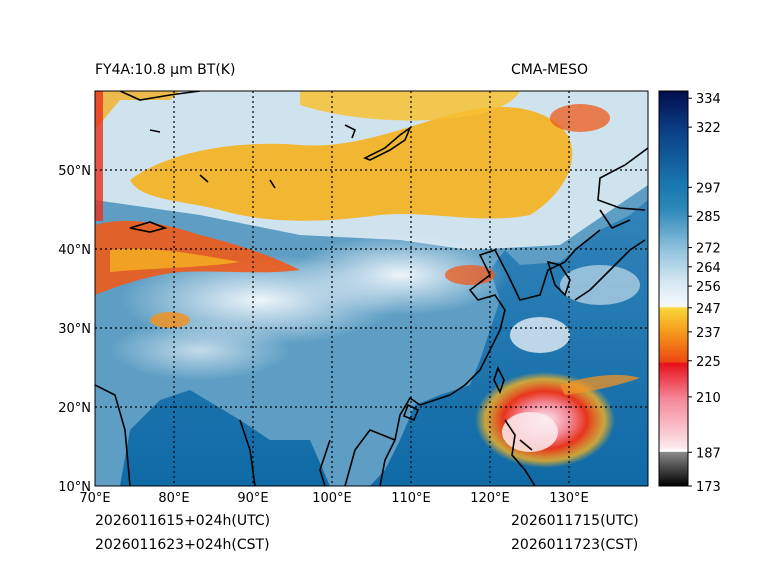 This screenshot has height=573, width=764. I want to click on lon-tick-labels: 70°E 80°E 90°E 100°E 110°E 120°E 130°E, so click(333, 498).